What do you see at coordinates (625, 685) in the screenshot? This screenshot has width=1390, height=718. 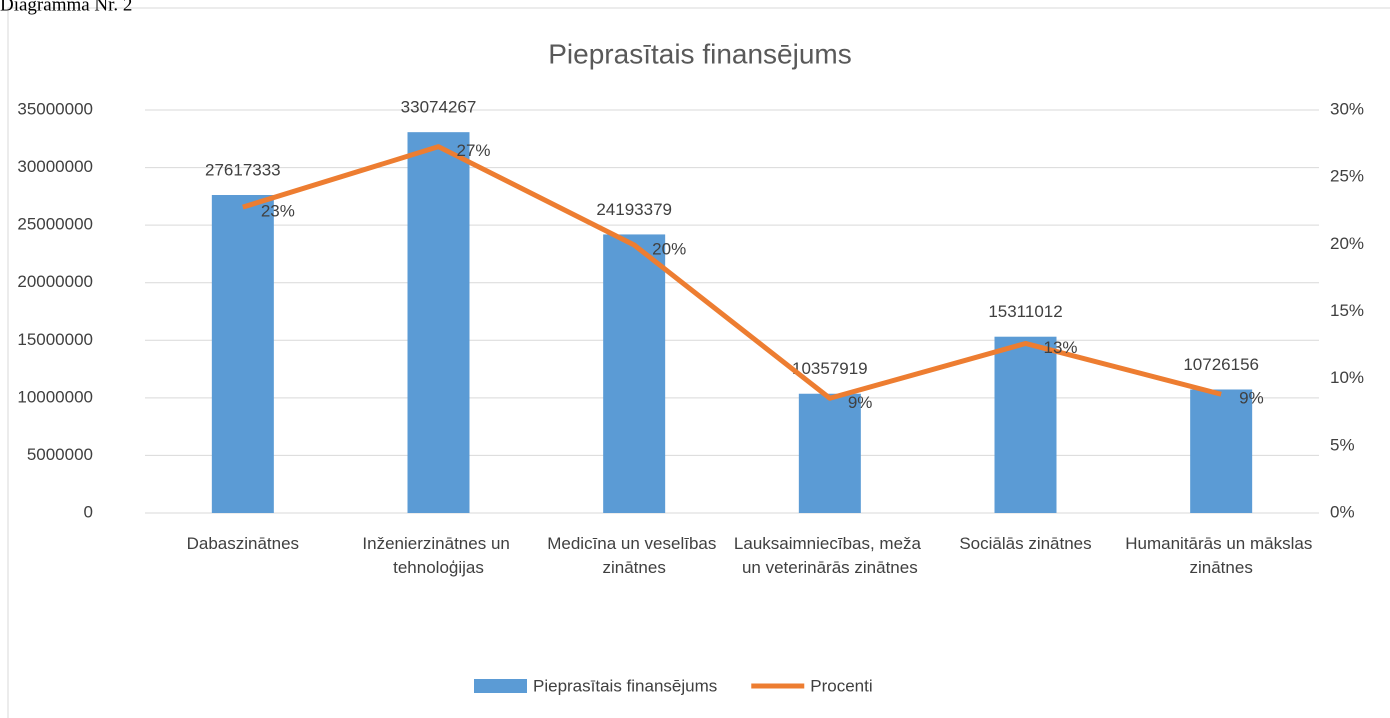 I see `legend-label: Pieprasītais finansējums` at bounding box center [625, 685].